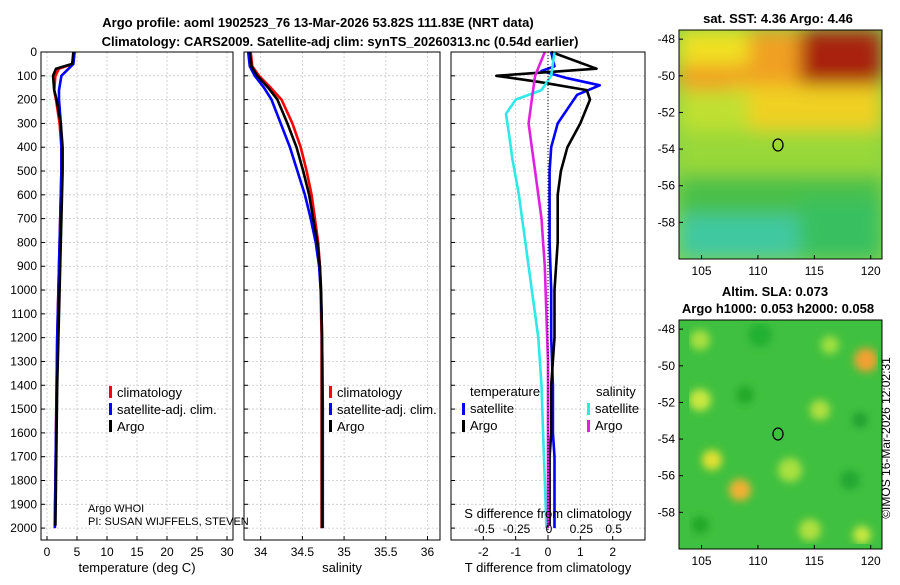 The width and height of the screenshot is (900, 585). Describe the element at coordinates (778, 18) in the screenshot. I see `sst-map-title: sat. SST: 4.36 Argo: 4.46` at that location.